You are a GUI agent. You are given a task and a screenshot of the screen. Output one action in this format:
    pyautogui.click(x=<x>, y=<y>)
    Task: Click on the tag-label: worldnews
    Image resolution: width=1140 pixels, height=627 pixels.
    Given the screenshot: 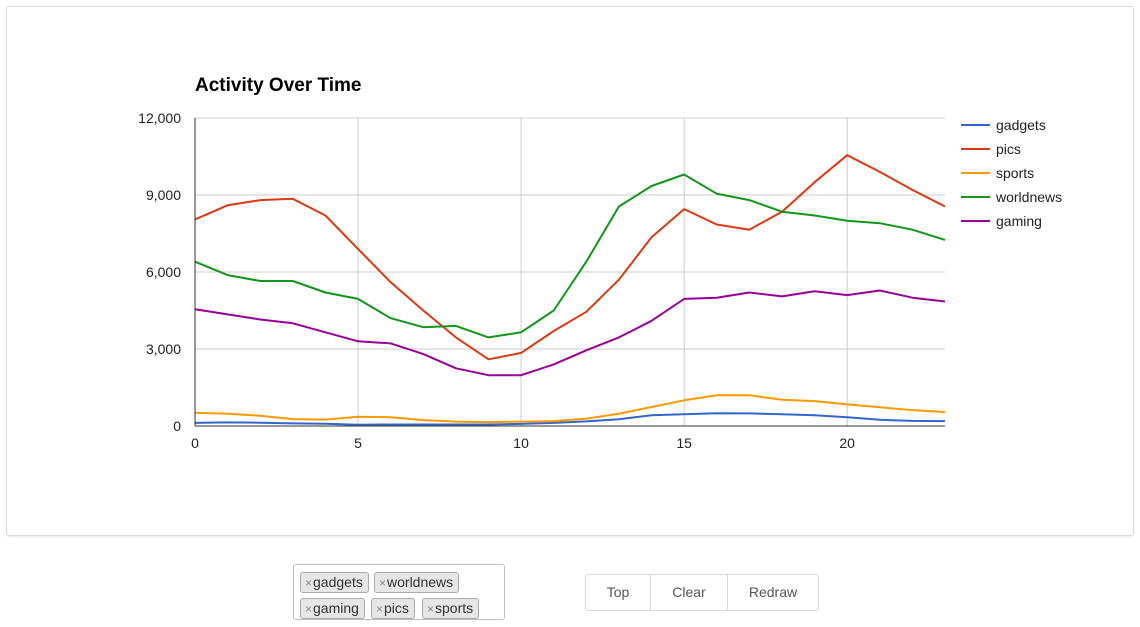 What is the action you would take?
    pyautogui.click(x=420, y=582)
    